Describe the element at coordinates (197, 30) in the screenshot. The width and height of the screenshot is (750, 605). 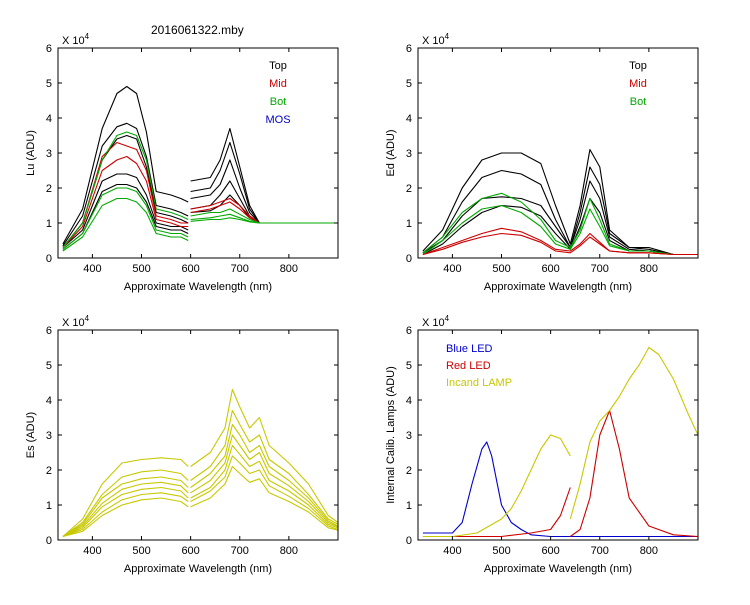
I see `figure-title: 2016061322.mby` at that location.